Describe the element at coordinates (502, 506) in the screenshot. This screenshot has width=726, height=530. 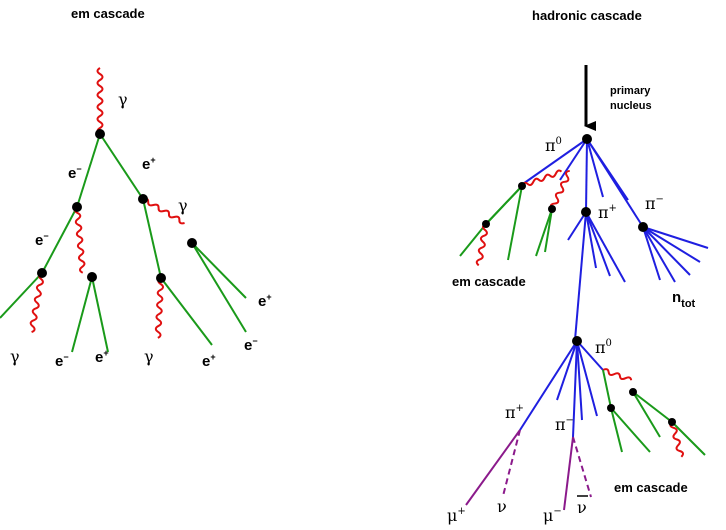
I see `neutrino-label: ν` at that location.